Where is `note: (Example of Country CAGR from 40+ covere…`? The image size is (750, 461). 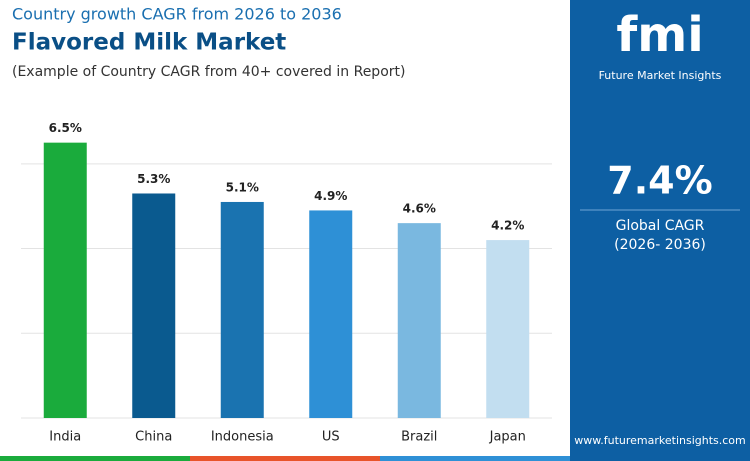 note: (Example of Country CAGR from 40+ covere… is located at coordinates (208, 72).